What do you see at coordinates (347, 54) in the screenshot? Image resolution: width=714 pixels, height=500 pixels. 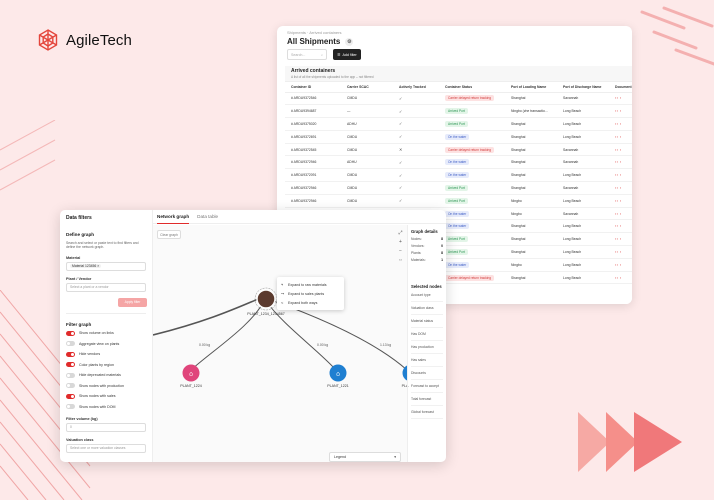 I see `add-filter-button: ☰ Add filter` at bounding box center [347, 54].